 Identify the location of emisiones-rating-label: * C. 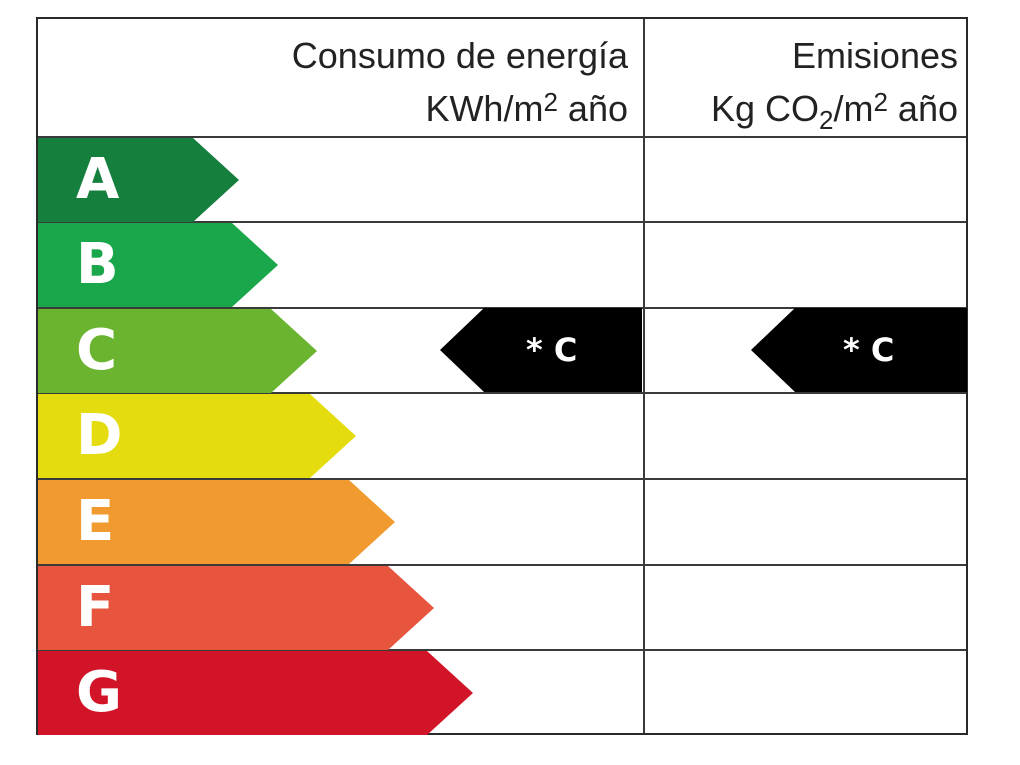
(869, 350).